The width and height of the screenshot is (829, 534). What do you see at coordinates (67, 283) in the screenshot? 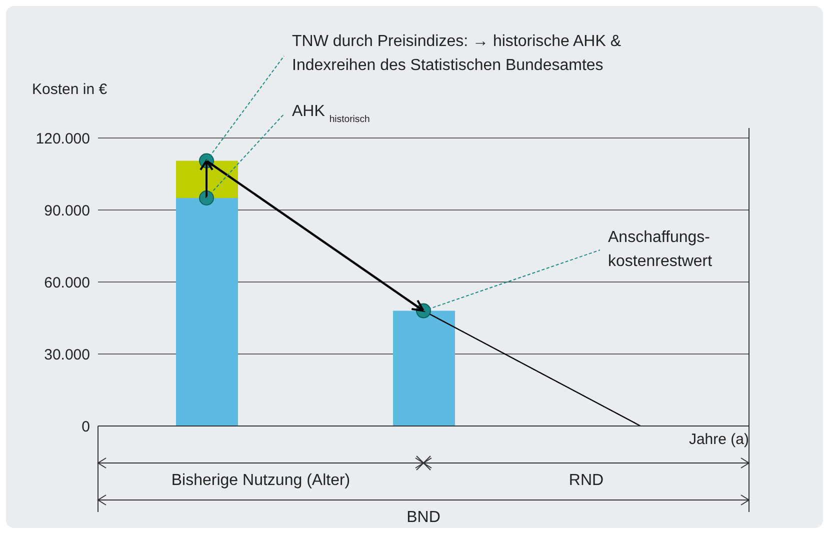
I see `y-tick-label: 60.000` at bounding box center [67, 283].